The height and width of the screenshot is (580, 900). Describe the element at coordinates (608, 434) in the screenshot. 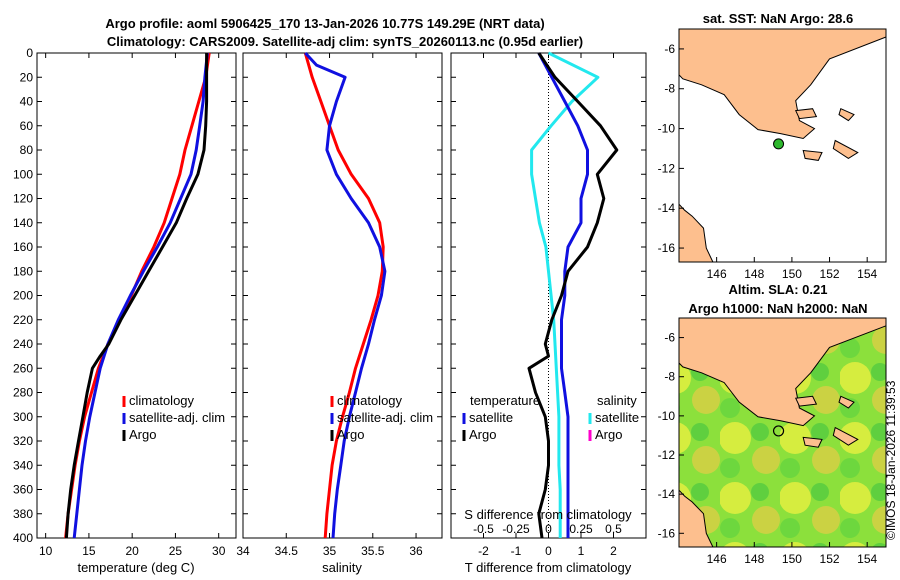

I see `legend-s-argo-label: Argo` at that location.